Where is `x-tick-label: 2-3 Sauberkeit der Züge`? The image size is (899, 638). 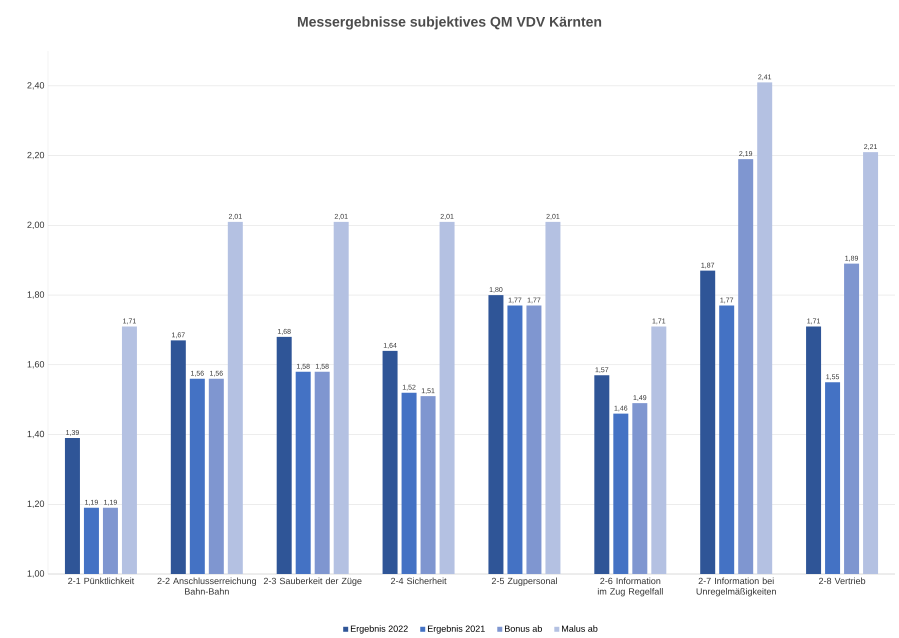
x-tick-label: 2-3 Sauberkeit der Züge is located at coordinates (313, 582).